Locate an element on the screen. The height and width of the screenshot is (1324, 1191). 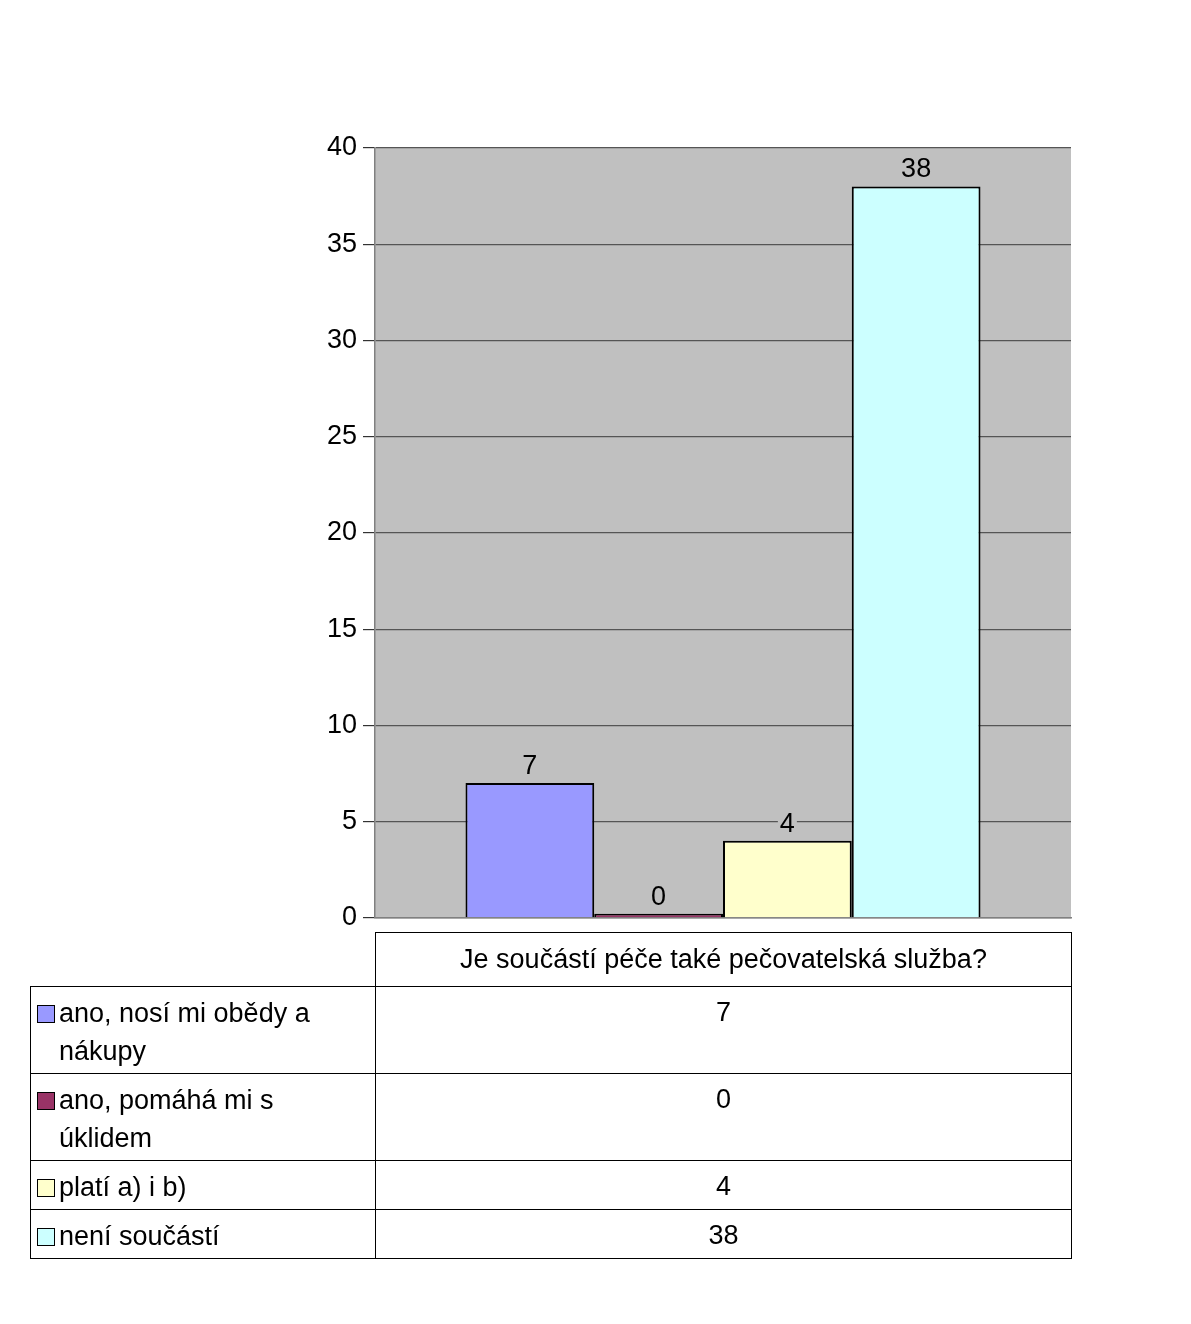
text: 7 is located at coordinates (723, 1030).